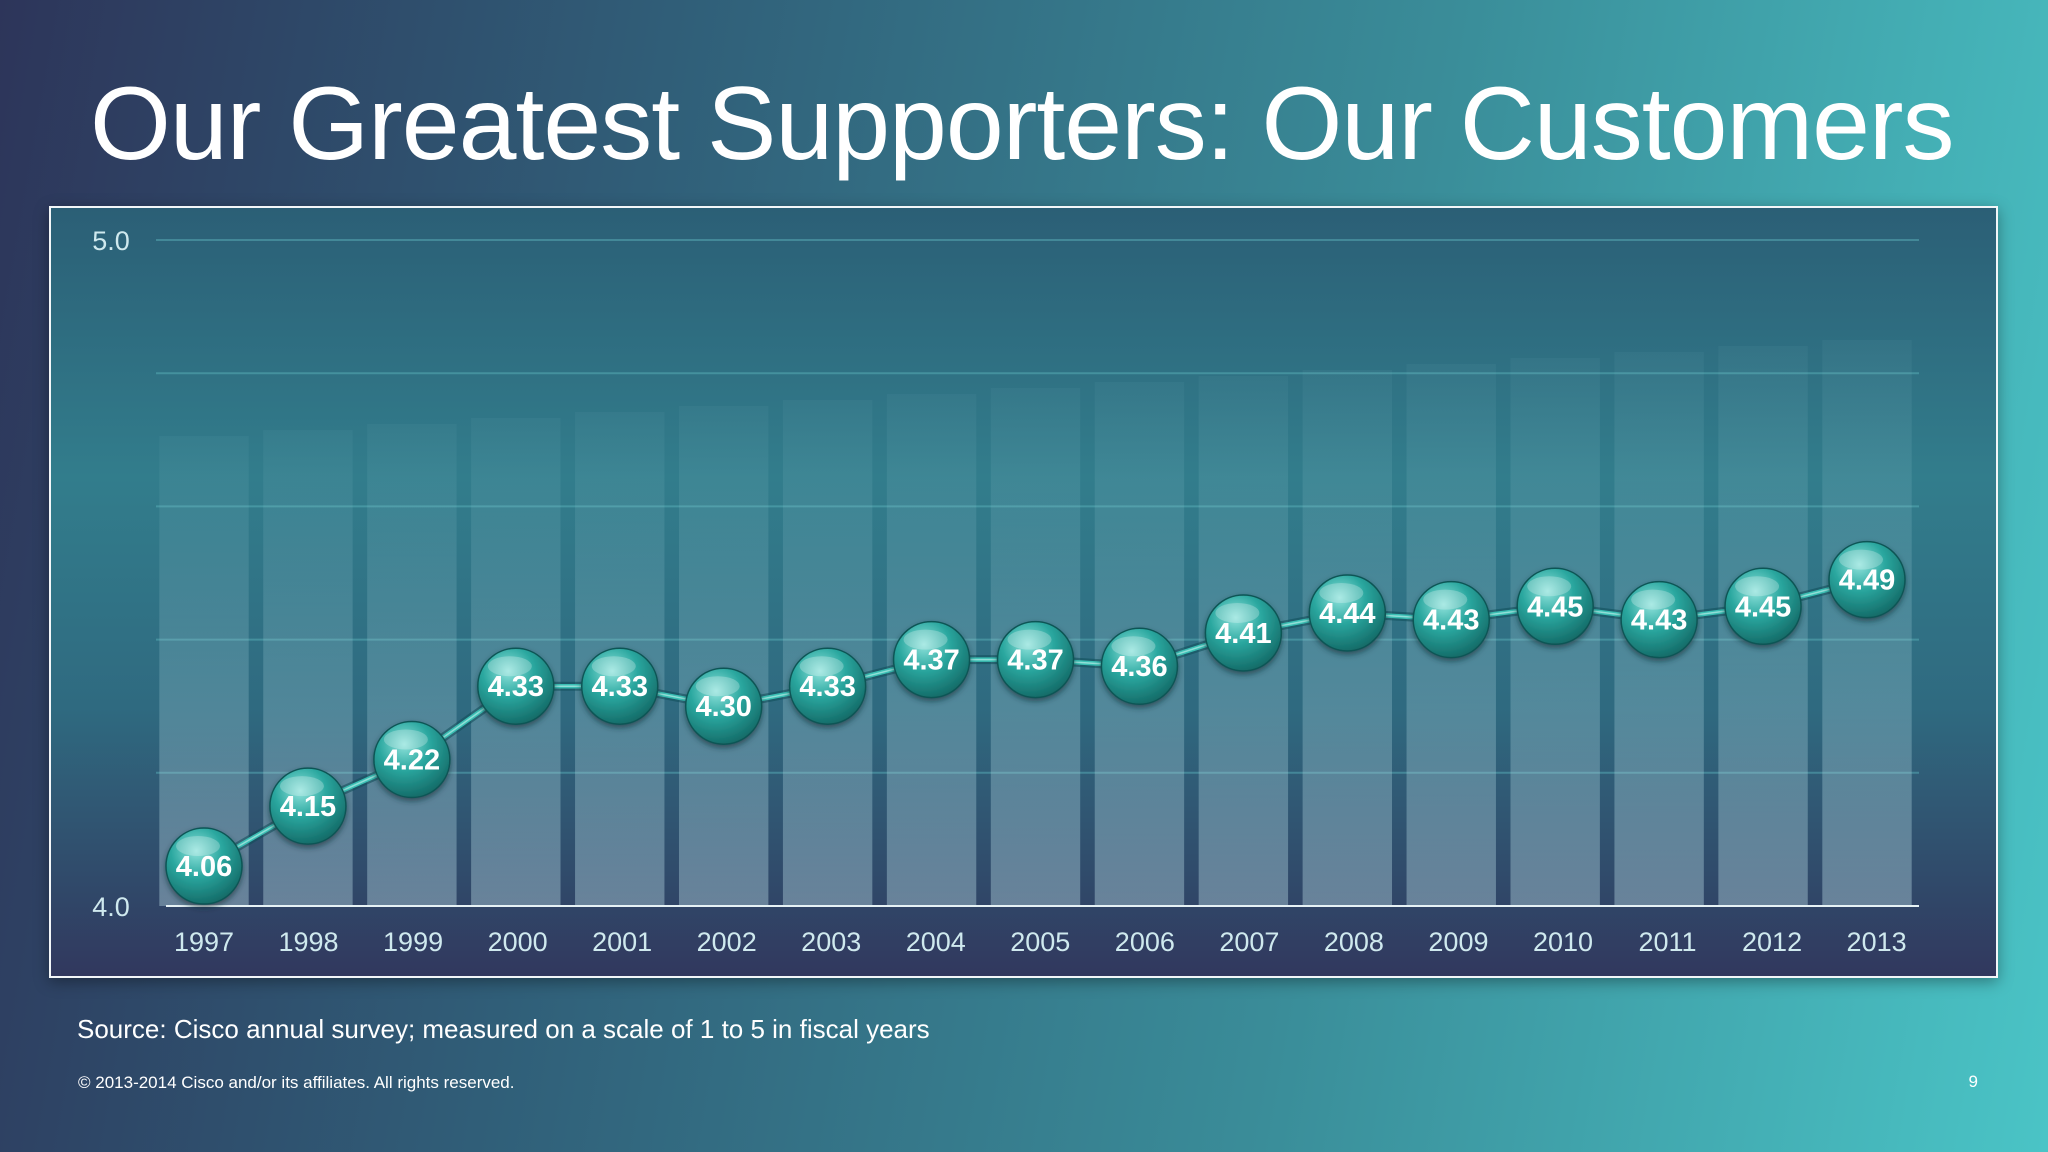  What do you see at coordinates (1145, 942) in the screenshot?
I see `x-tick-label: 2006` at bounding box center [1145, 942].